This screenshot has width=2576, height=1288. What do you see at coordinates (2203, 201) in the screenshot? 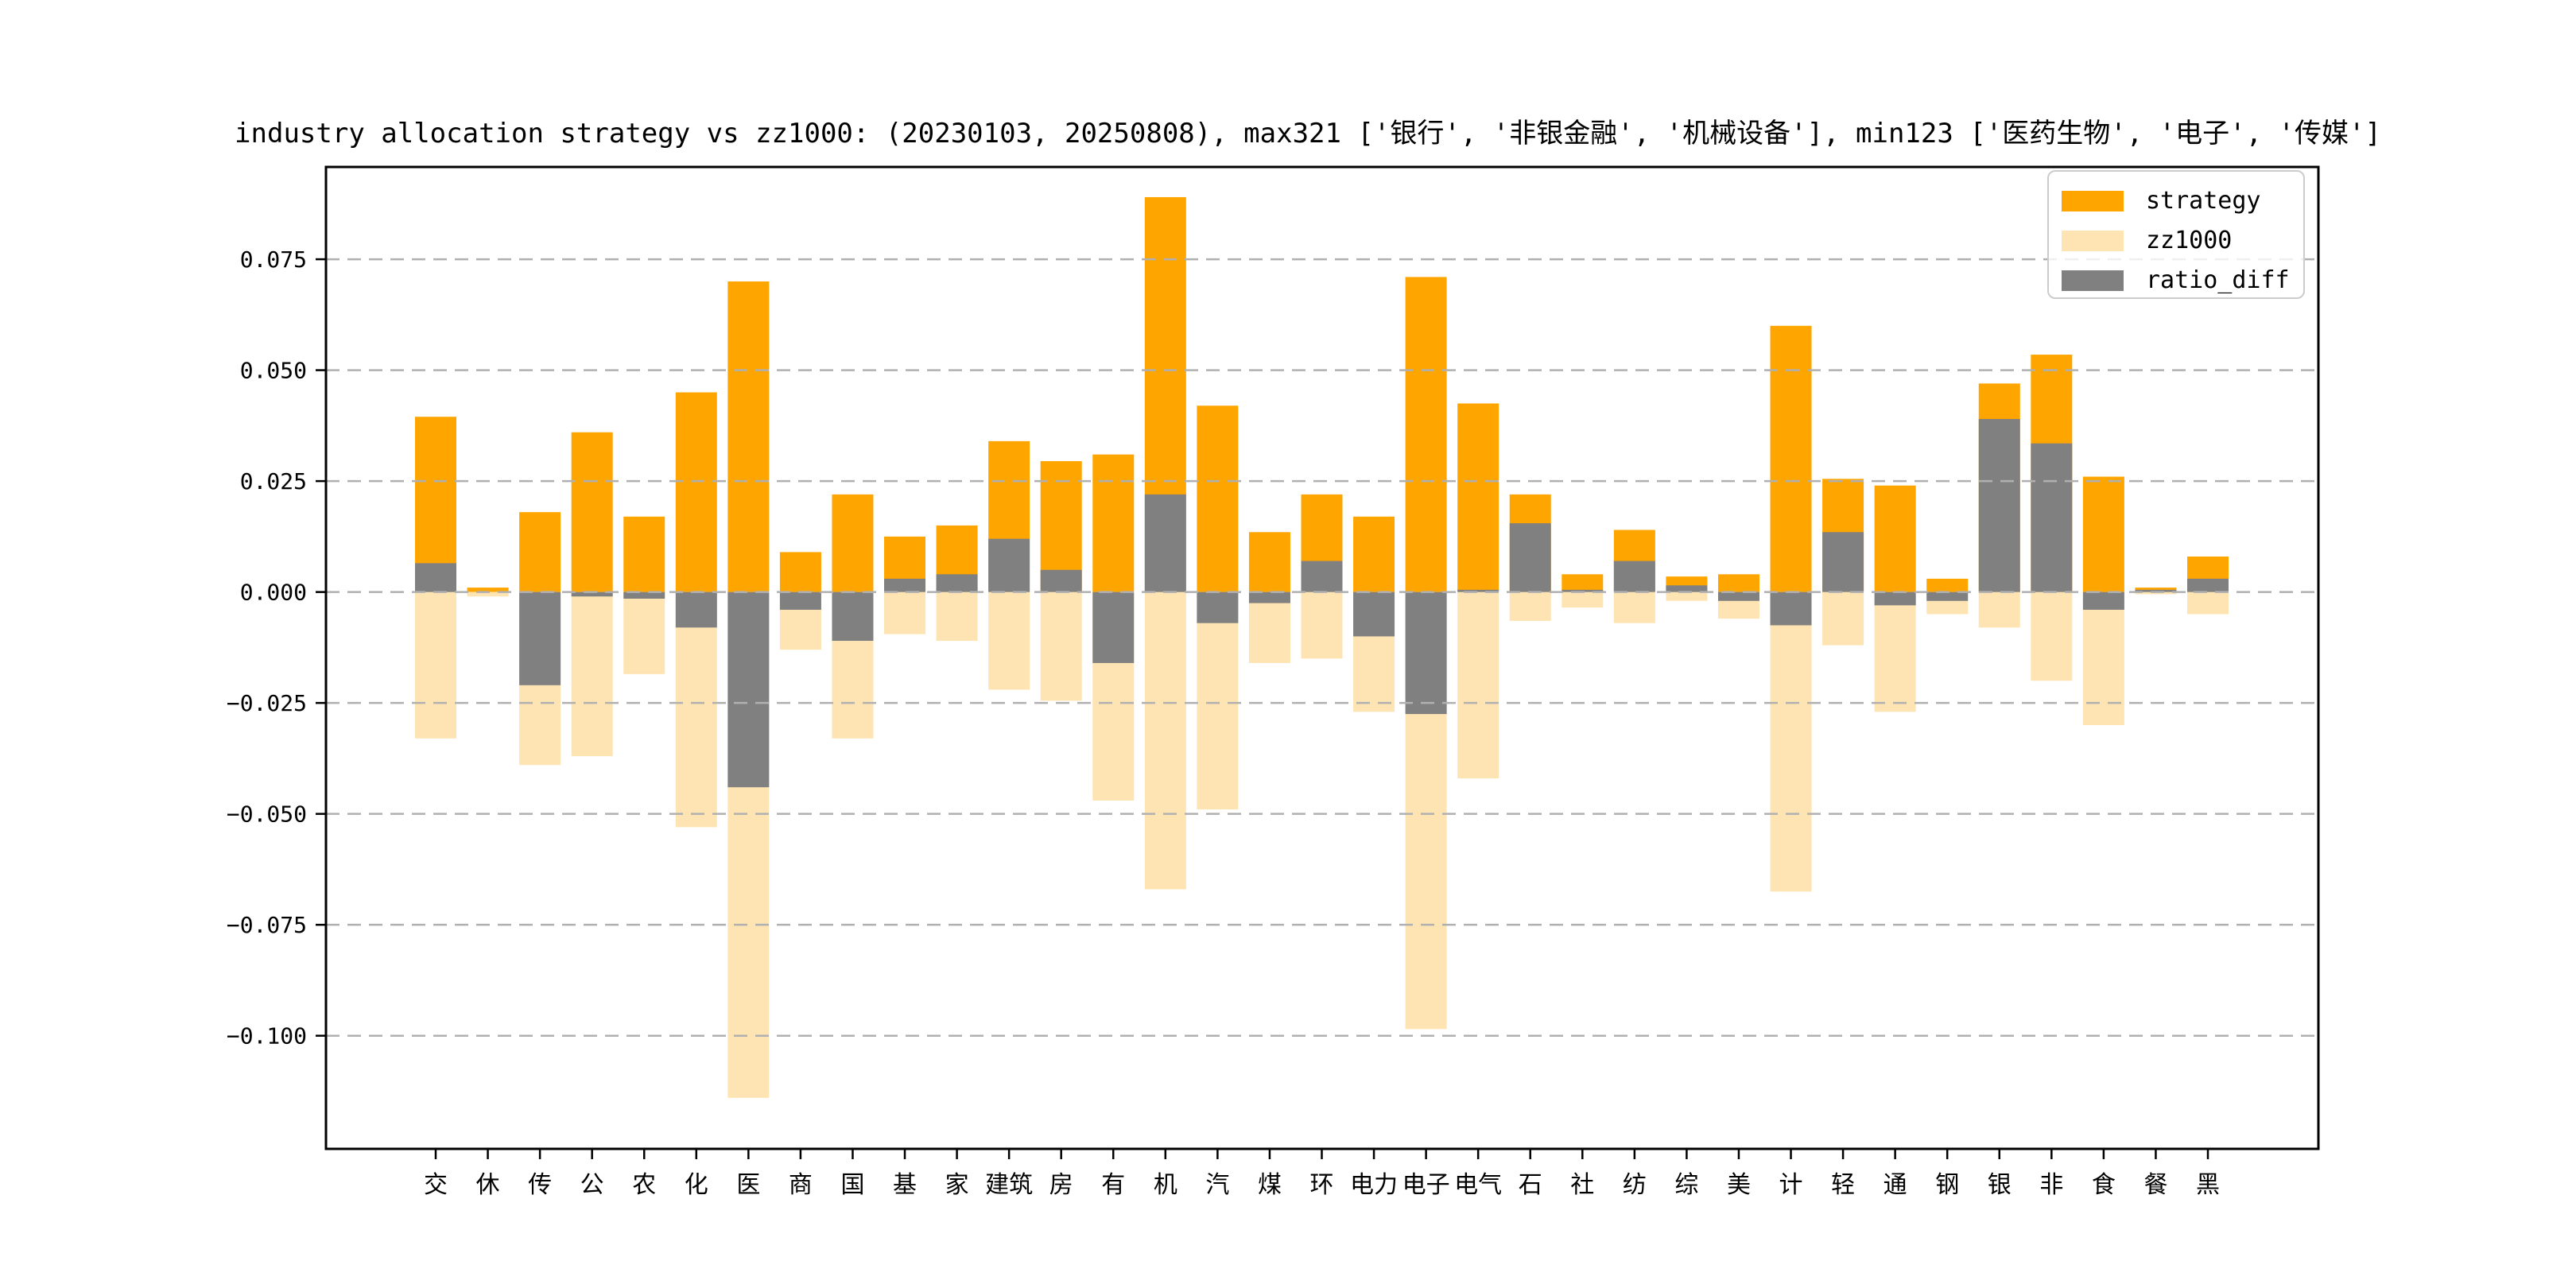
I see `legend-label: strategy` at bounding box center [2203, 201].